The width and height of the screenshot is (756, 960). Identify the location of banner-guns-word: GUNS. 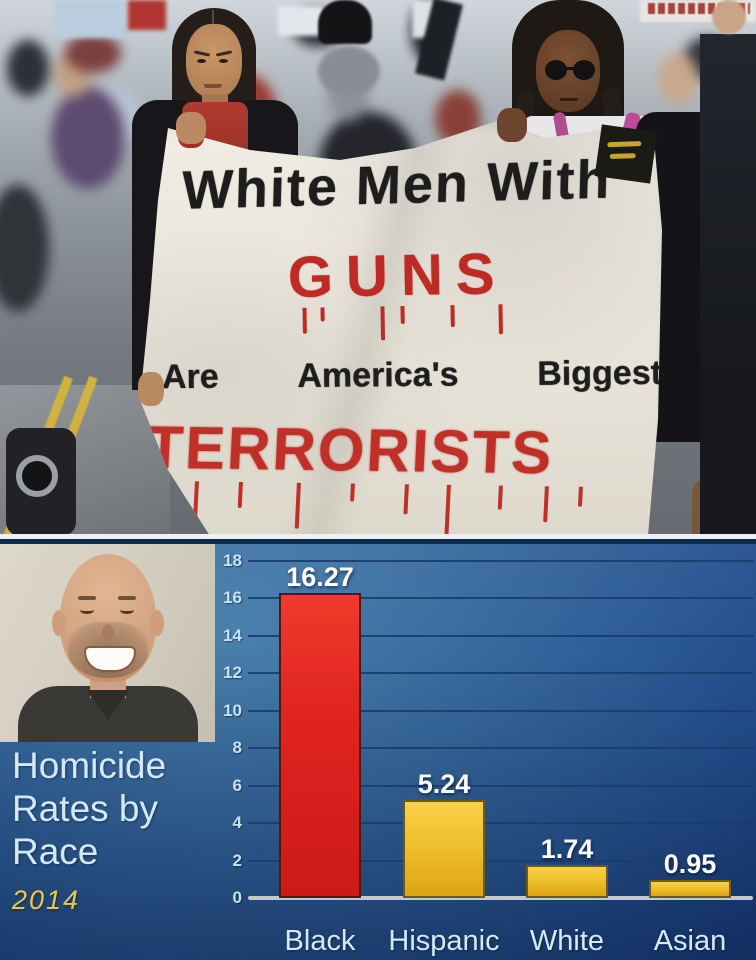
(398, 276).